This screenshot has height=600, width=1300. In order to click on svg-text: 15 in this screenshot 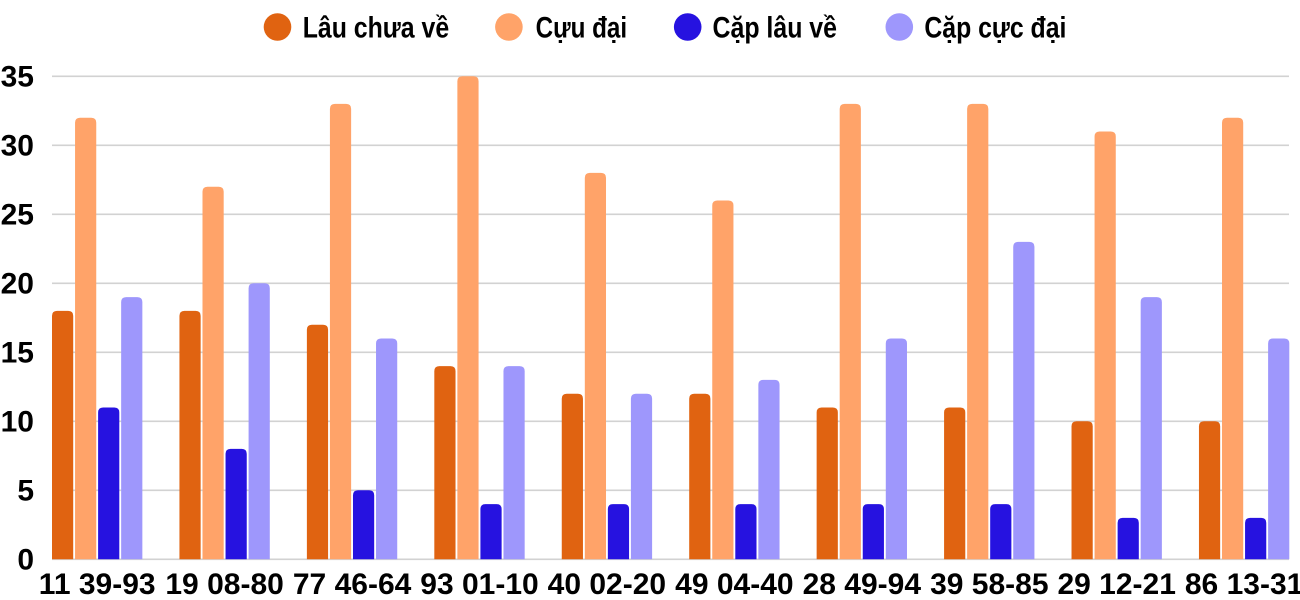, I will do `click(17, 353)`.